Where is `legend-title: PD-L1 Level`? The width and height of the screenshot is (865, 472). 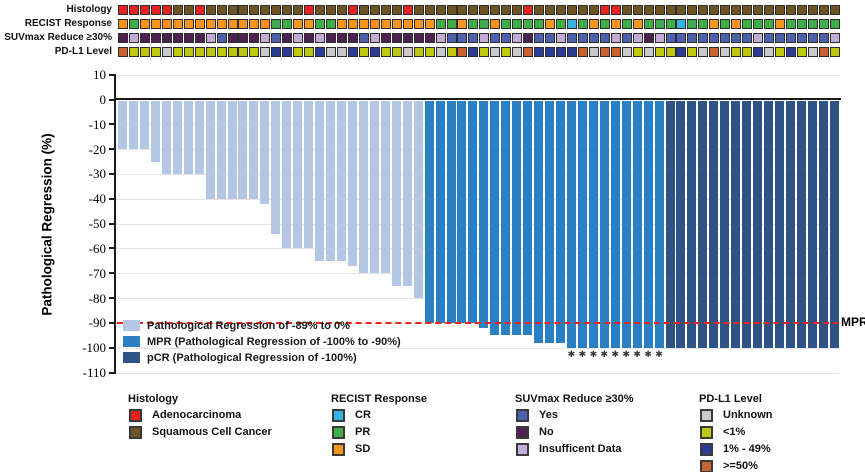 legend-title: PD-L1 Level is located at coordinates (730, 399).